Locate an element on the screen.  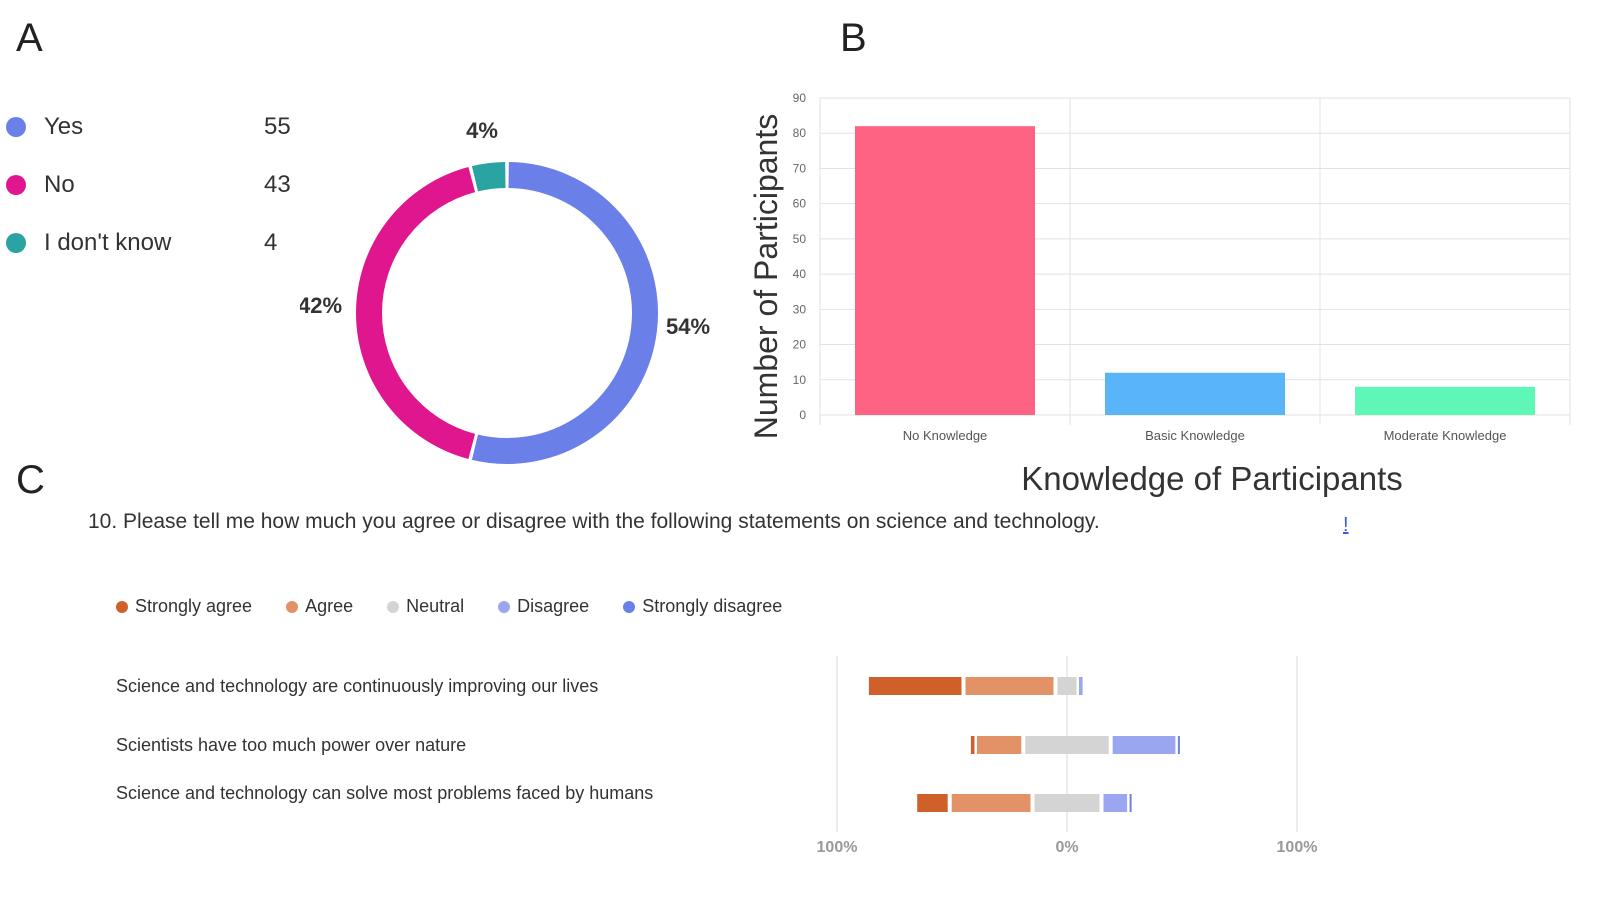
legend-label: Neutral is located at coordinates (435, 606).